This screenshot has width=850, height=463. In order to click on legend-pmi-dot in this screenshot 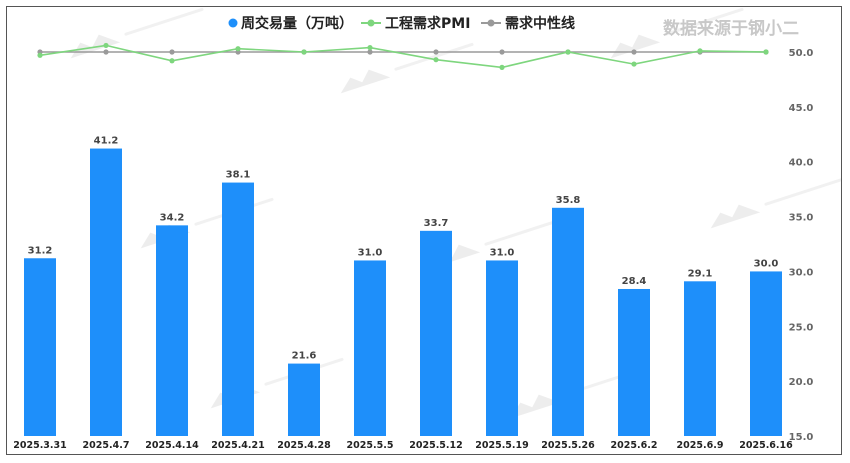, I will do `click(371, 23)`.